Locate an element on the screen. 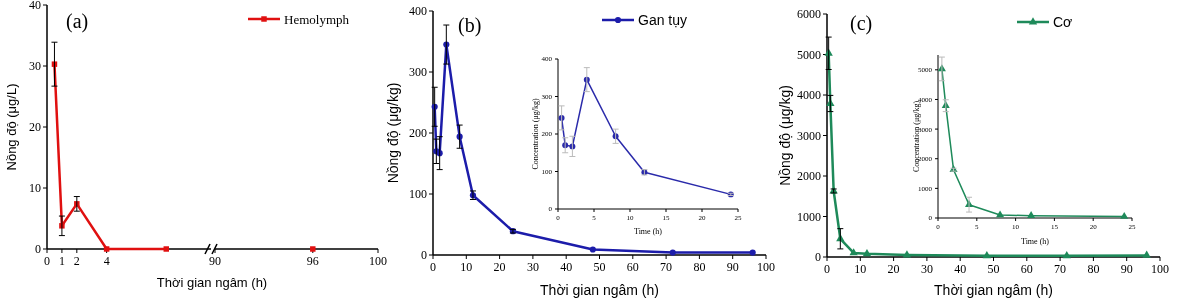  legend-label: Hemolymph is located at coordinates (317, 19).